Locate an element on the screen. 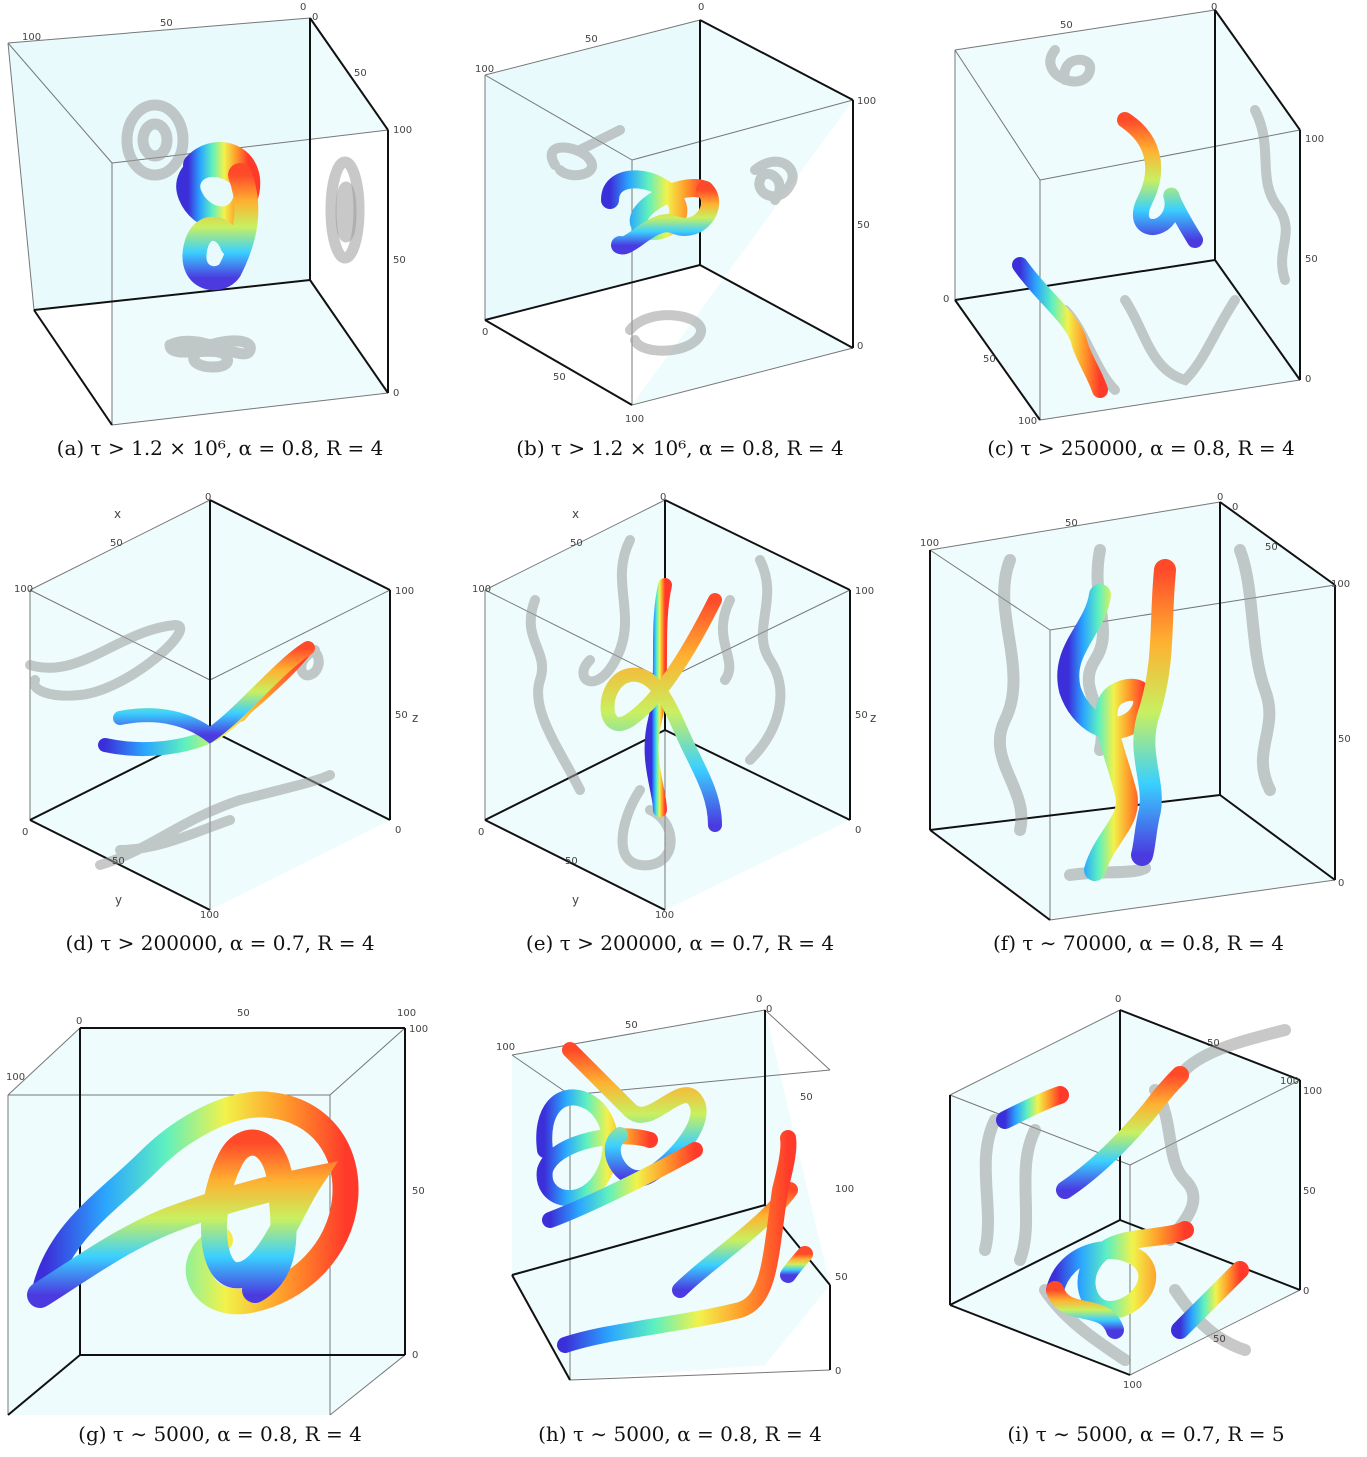 The height and width of the screenshot is (1457, 1367). panel-e-plot: 0 50 100 100 50 0 0 50 100 x y z is located at coordinates (674, 706).